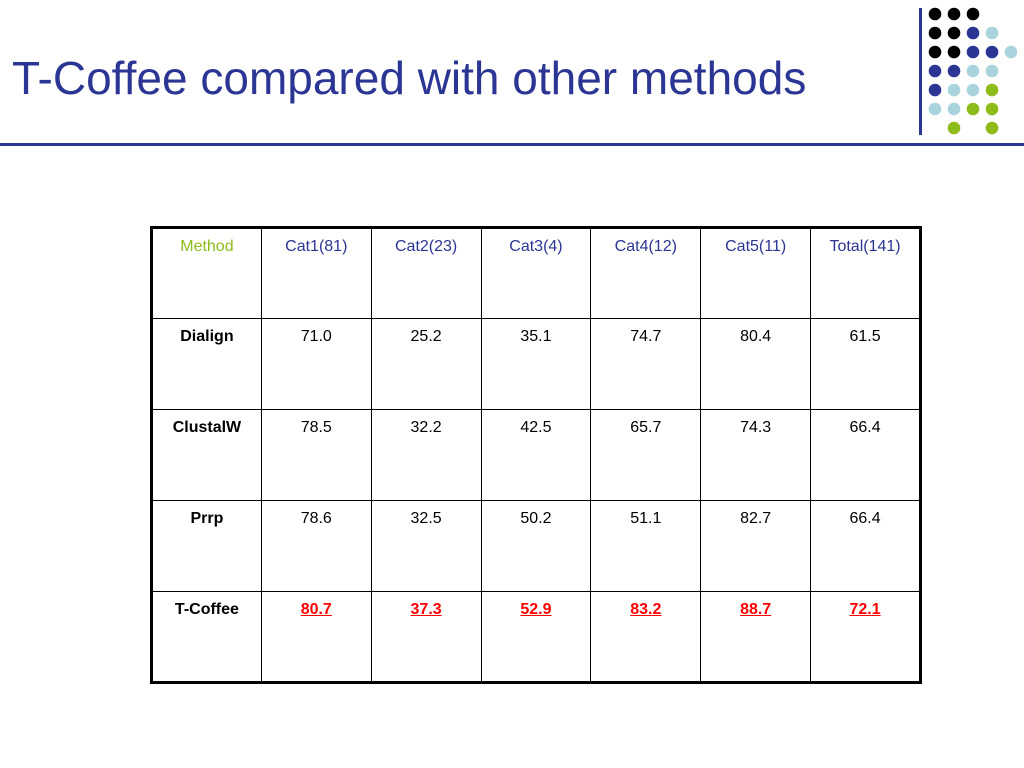 This screenshot has width=1024, height=768. What do you see at coordinates (756, 455) in the screenshot?
I see `score-cell: 74.3` at bounding box center [756, 455].